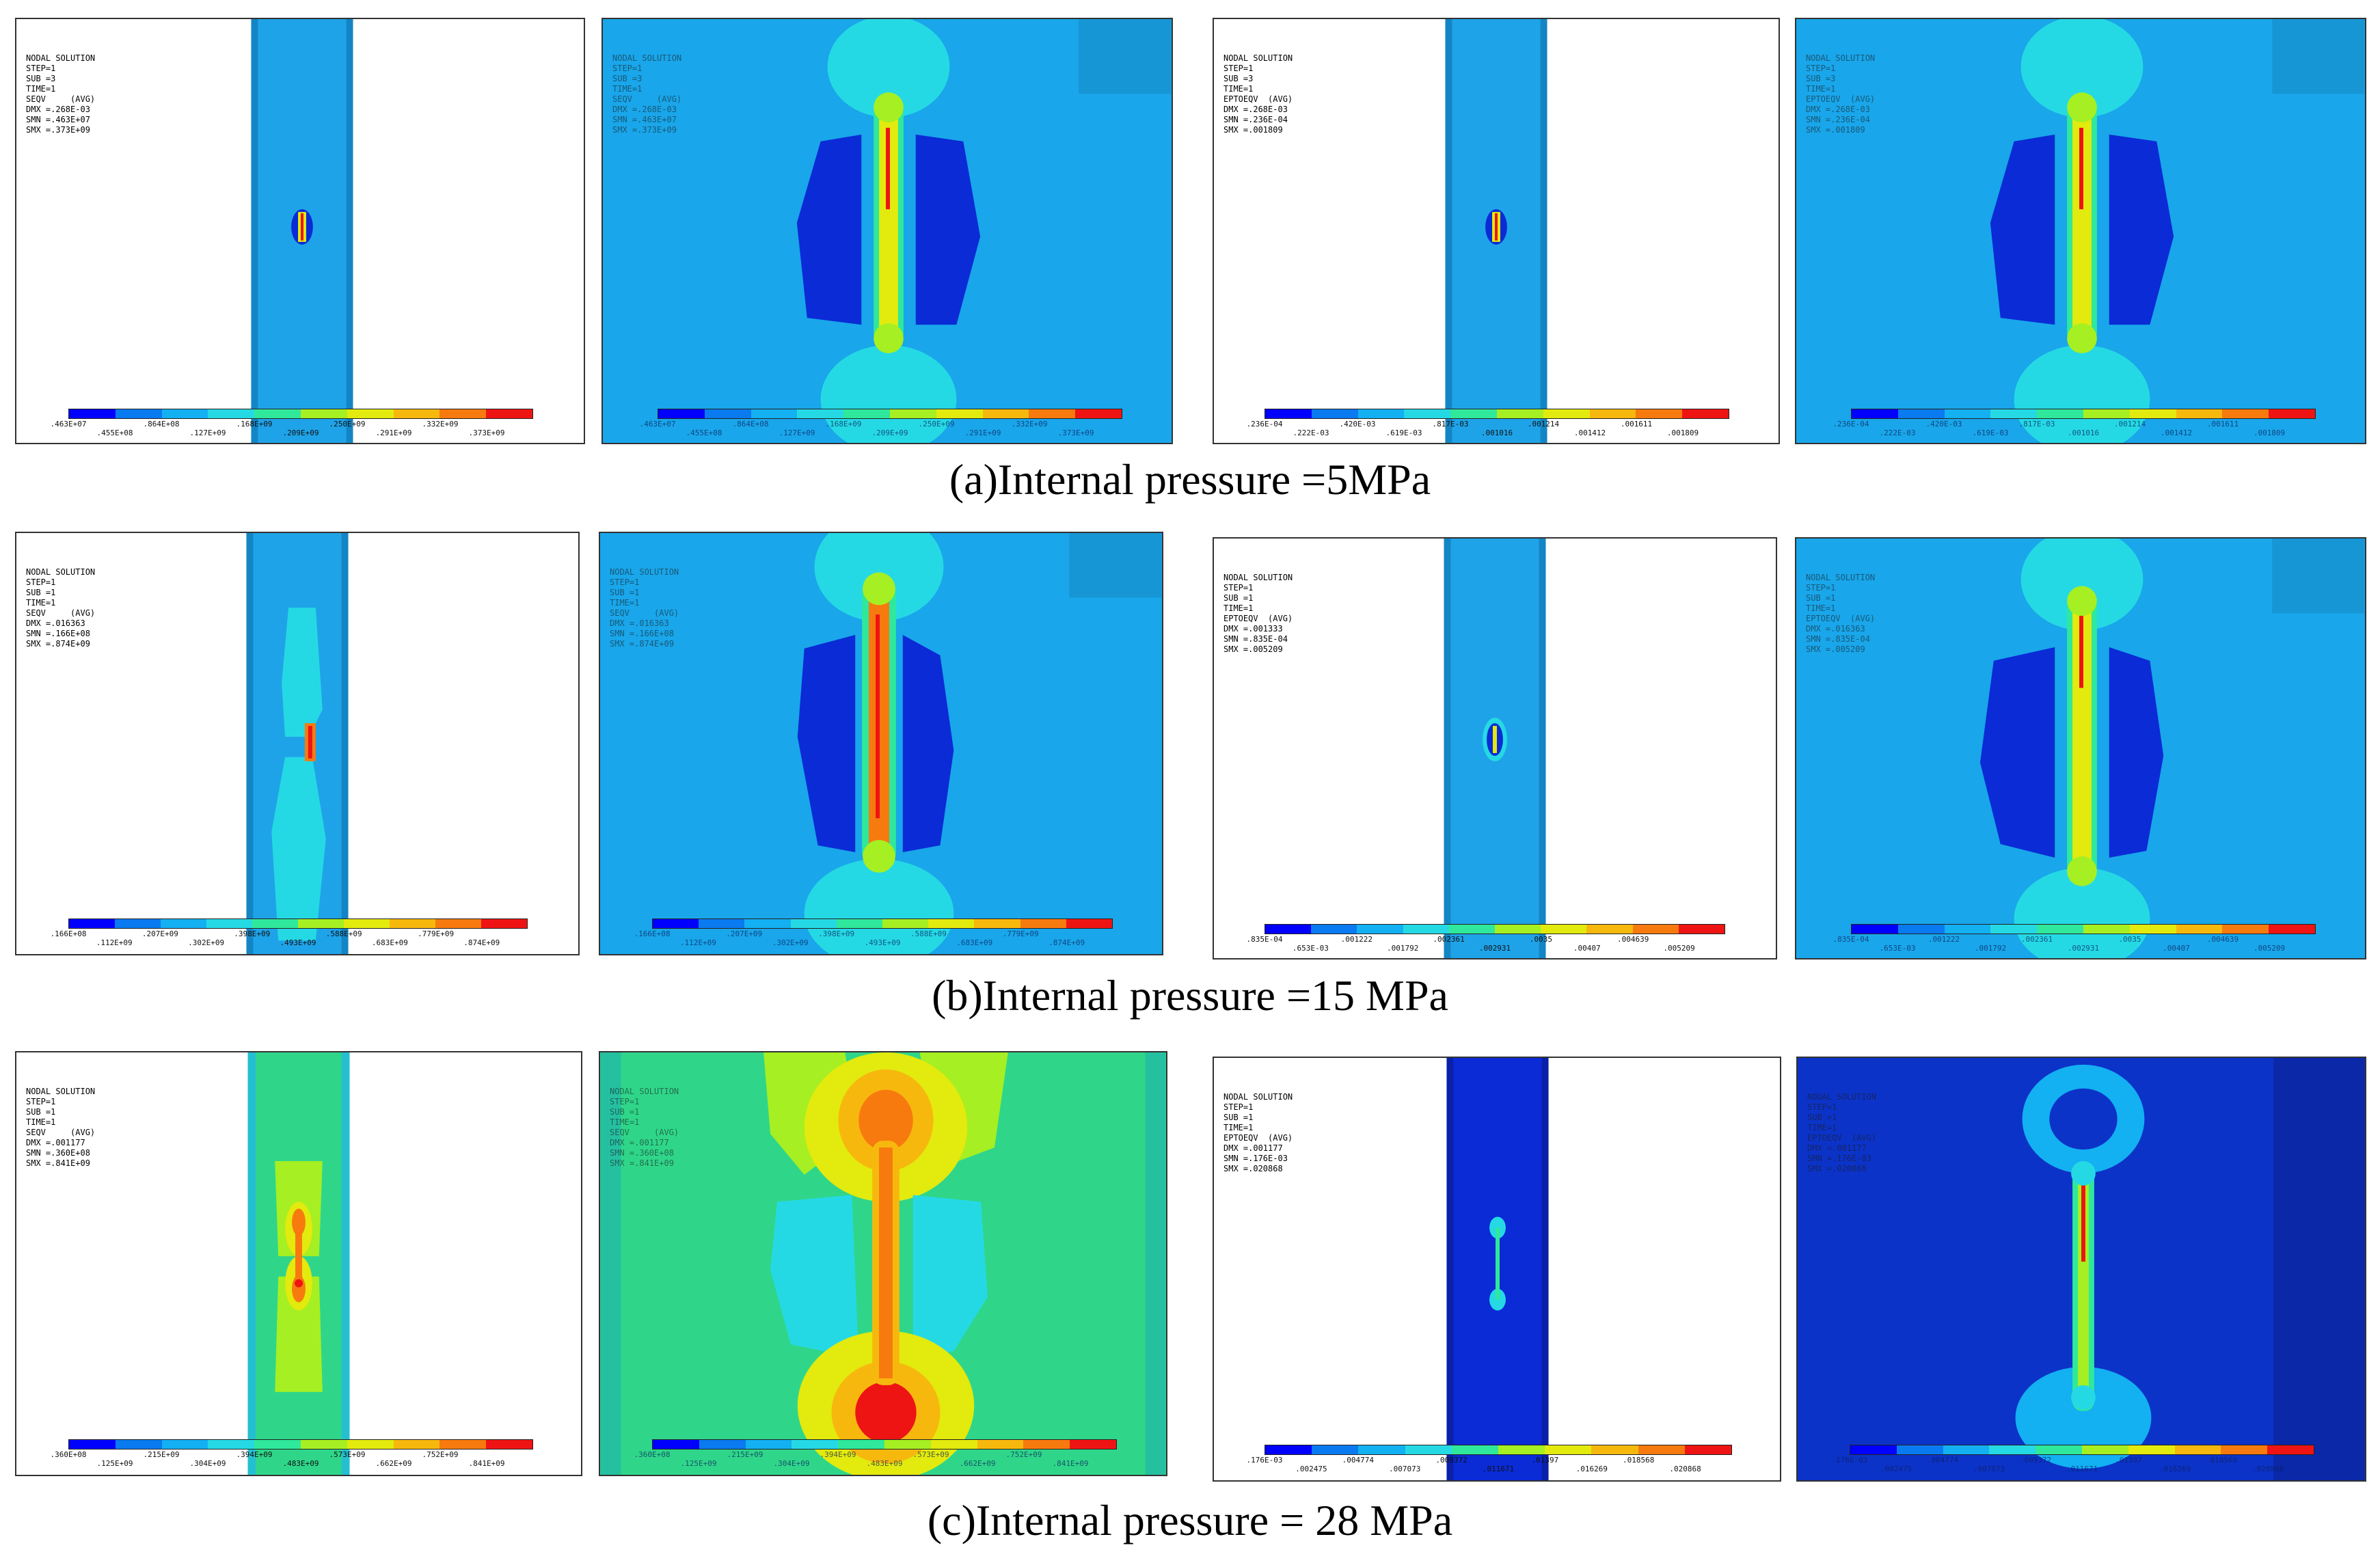 The height and width of the screenshot is (1565, 2380). I want to click on legend-label: .493E+09, so click(882, 942).